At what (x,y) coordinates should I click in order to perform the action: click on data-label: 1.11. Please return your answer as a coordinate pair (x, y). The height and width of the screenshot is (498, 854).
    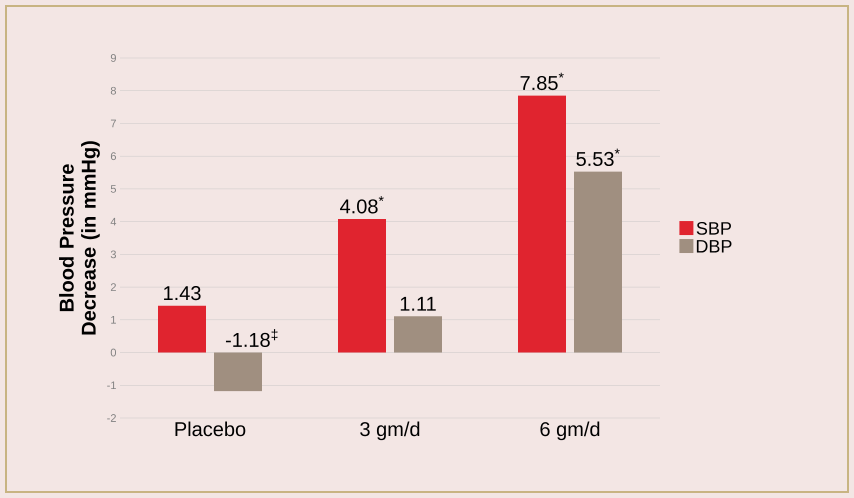
    Looking at the image, I should click on (418, 303).